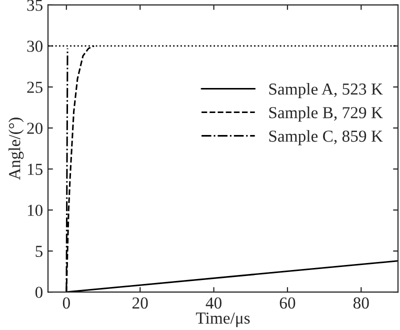  I want to click on legend-label: Sample C, 859 K, so click(326, 138).